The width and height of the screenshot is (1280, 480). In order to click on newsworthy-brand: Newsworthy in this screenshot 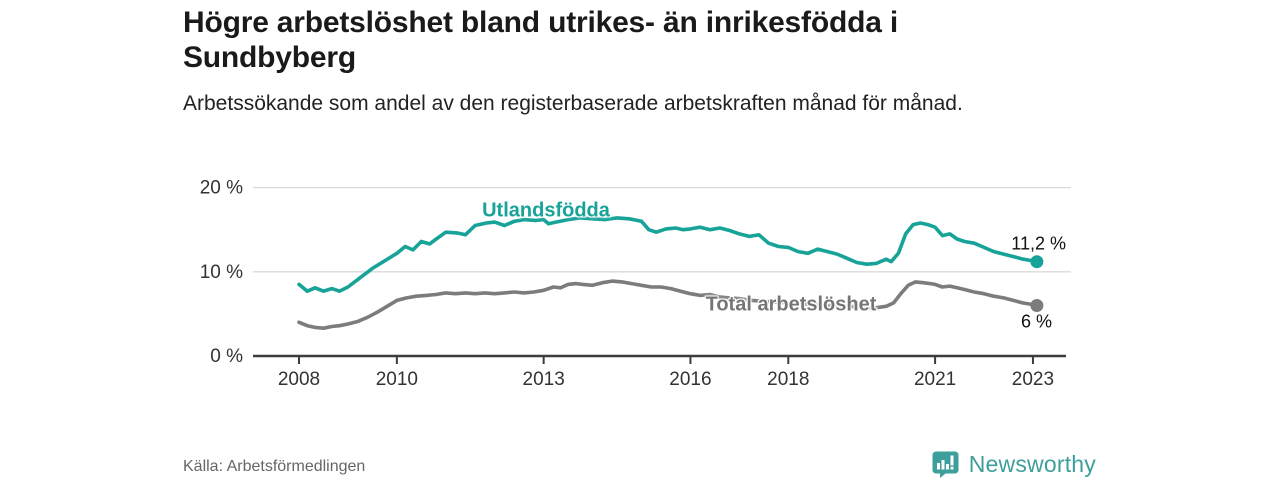, I will do `click(1013, 464)`.